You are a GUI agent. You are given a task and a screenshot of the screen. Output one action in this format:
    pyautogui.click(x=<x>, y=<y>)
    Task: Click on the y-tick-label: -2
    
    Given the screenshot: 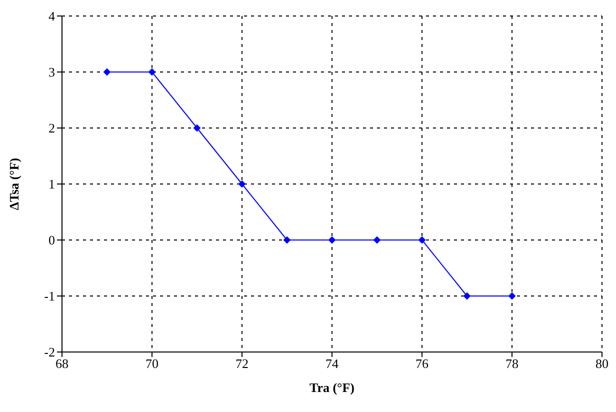 What is the action you would take?
    pyautogui.click(x=49, y=352)
    